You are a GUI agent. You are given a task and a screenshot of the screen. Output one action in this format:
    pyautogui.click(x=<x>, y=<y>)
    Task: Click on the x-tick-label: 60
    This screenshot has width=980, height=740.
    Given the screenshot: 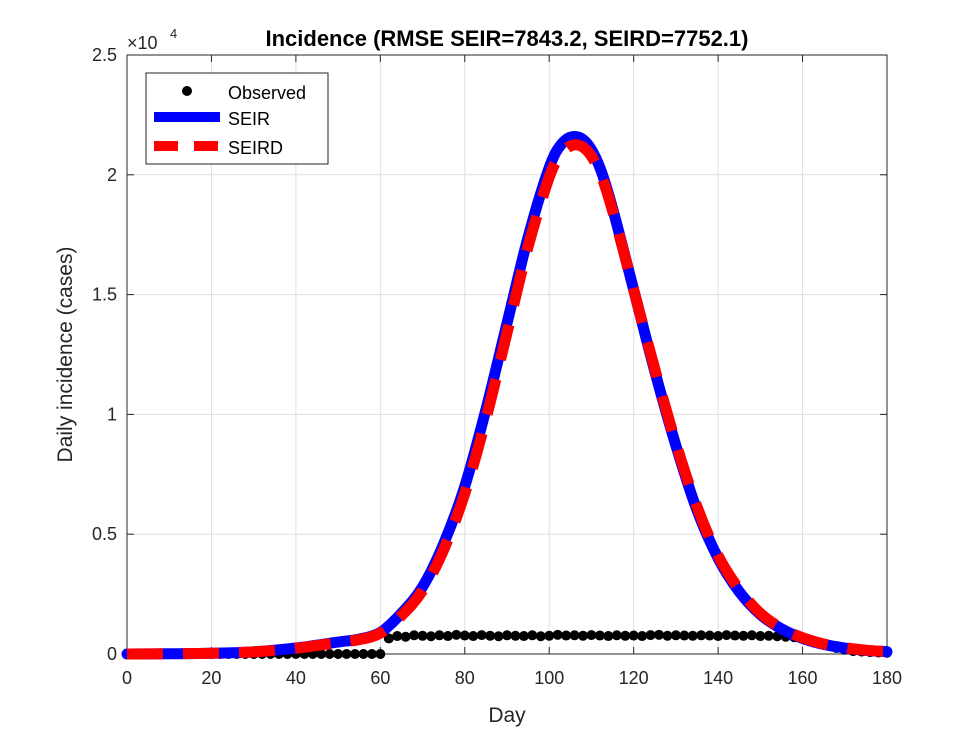 What is the action you would take?
    pyautogui.click(x=380, y=678)
    